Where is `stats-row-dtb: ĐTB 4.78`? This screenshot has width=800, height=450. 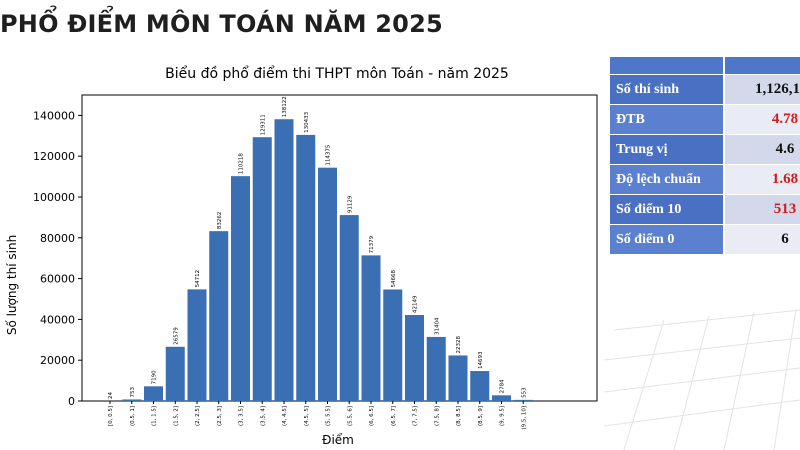
stats-row-dtb: ĐTB 4.78 is located at coordinates (705, 119).